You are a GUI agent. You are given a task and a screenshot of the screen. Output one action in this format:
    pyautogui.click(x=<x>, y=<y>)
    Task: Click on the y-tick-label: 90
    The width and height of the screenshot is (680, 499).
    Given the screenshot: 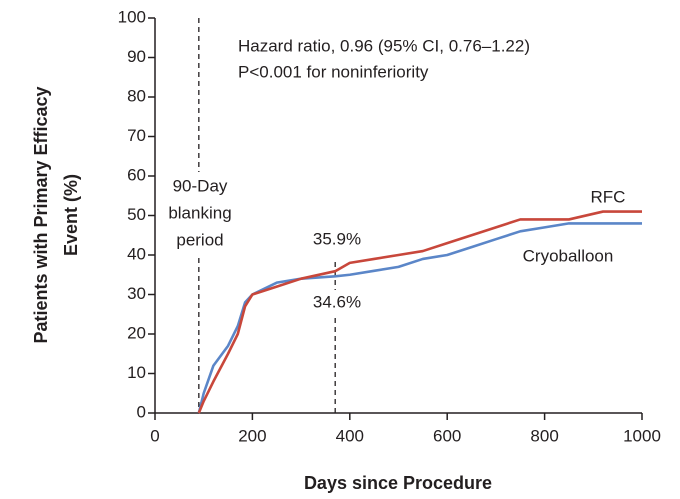 What is the action you would take?
    pyautogui.click(x=136, y=56)
    